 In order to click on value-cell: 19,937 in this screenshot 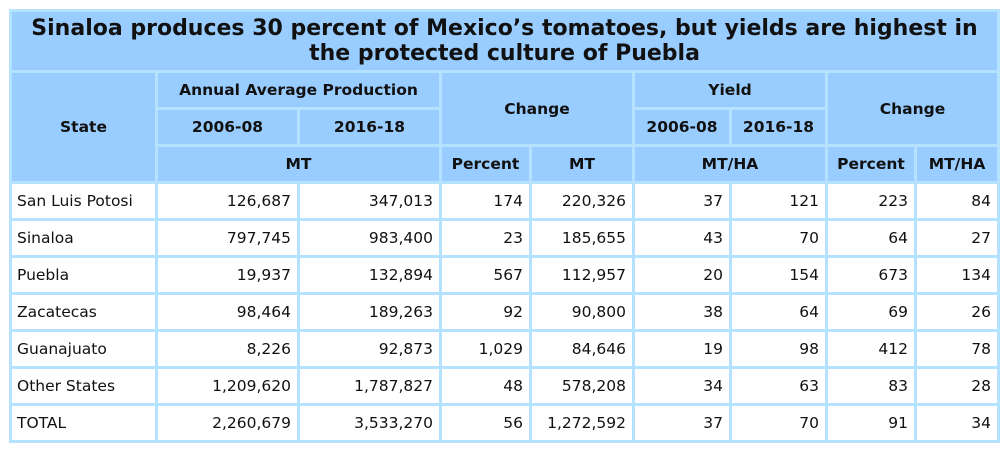, I will do `click(227, 275)`.